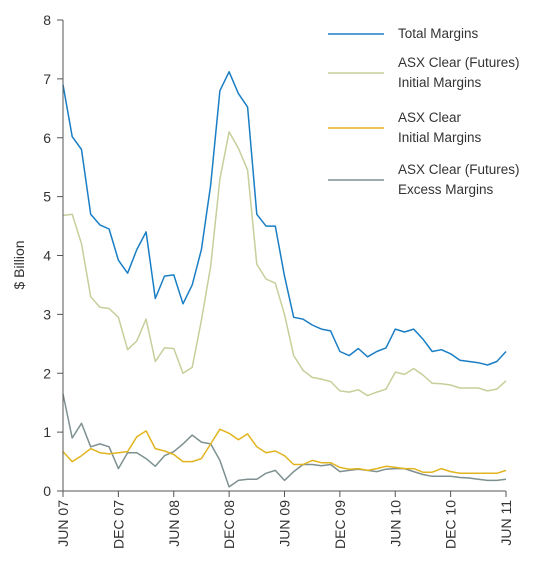 Image resolution: width=542 pixels, height=561 pixels. I want to click on y-ticks: 0 1 2 3 4 5 6 7 8, so click(53, 255).